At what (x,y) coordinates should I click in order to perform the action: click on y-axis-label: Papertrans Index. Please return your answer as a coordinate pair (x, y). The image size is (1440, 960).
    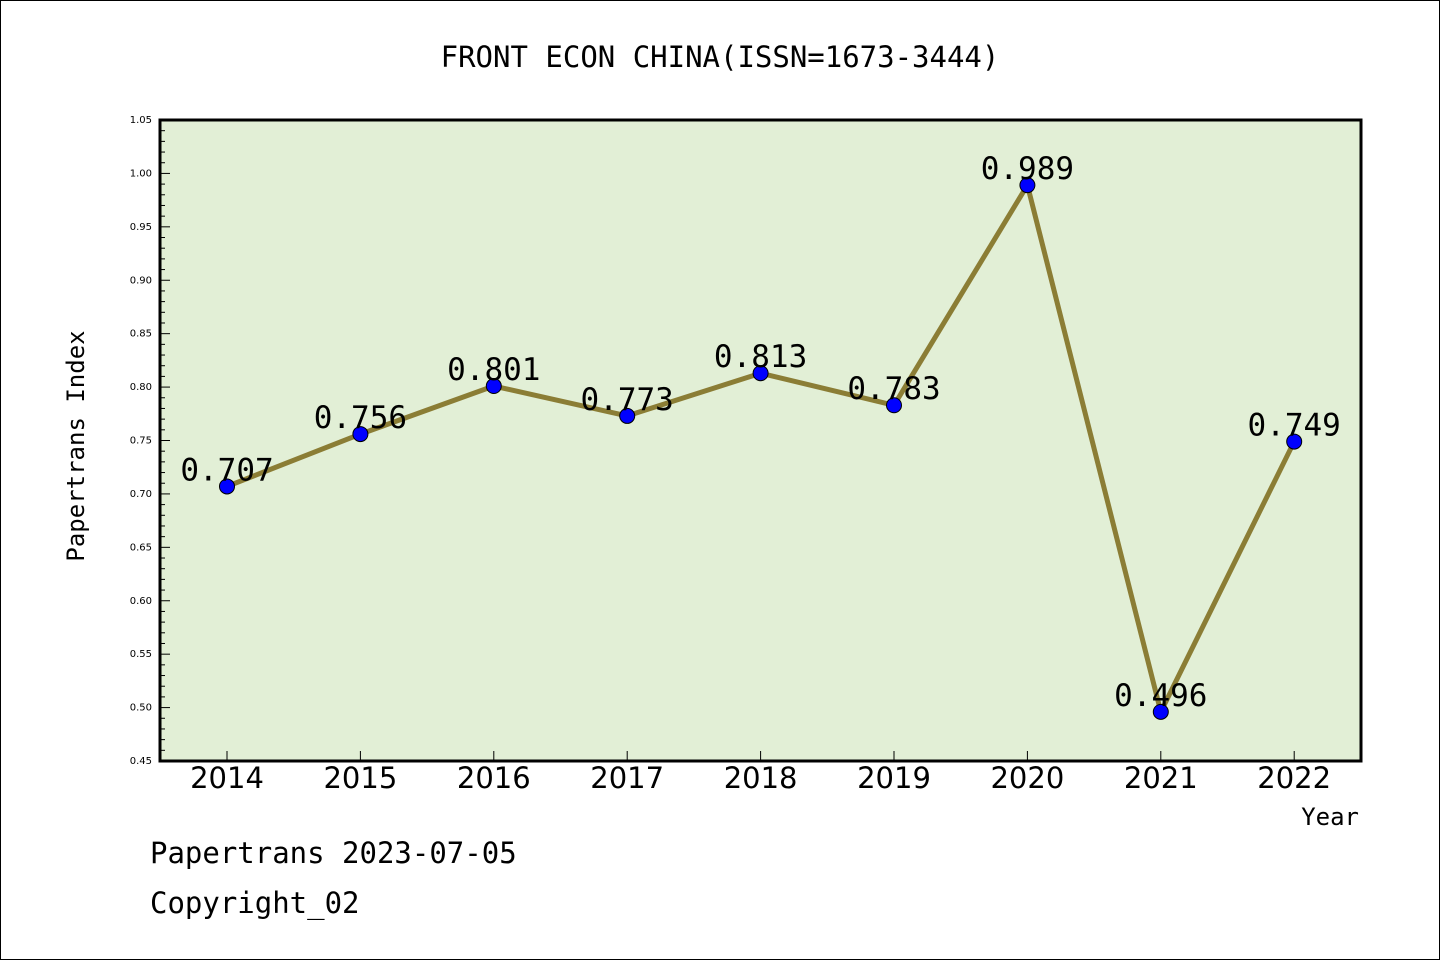
    Looking at the image, I should click on (76, 445).